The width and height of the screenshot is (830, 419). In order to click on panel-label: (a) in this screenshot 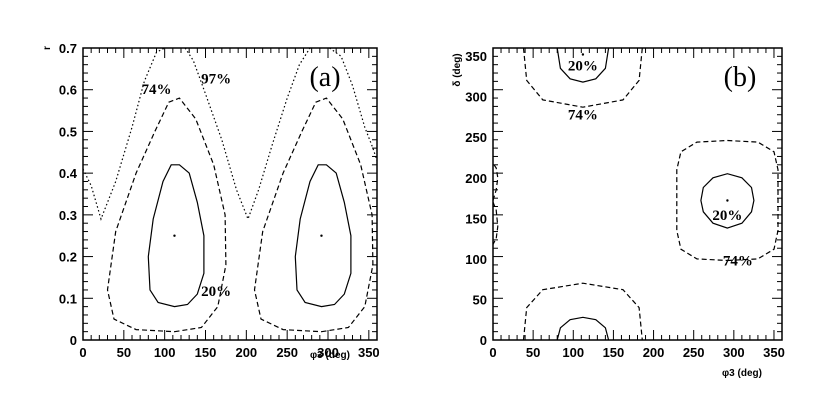, I will do `click(324, 77)`.